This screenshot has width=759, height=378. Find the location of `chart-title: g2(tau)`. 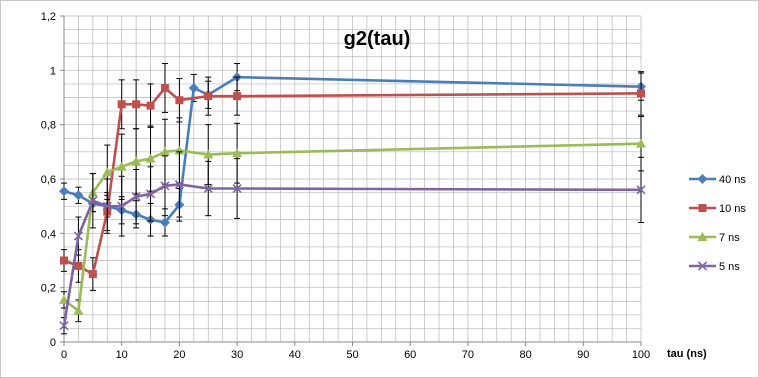

chart-title: g2(tau) is located at coordinates (377, 39).